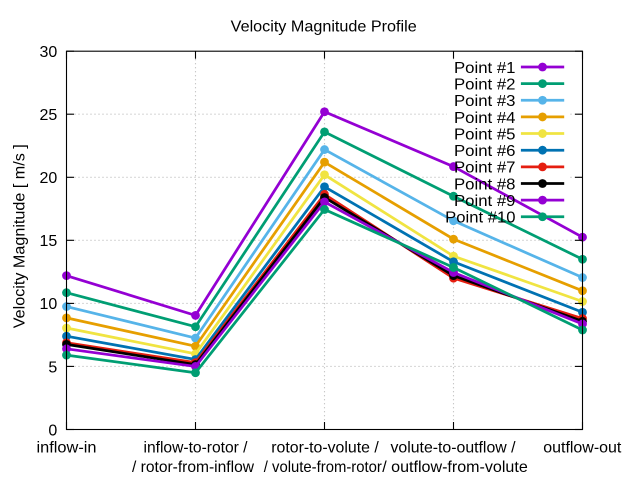 The width and height of the screenshot is (640, 485). I want to click on svg-text: Point #10, so click(480, 218).